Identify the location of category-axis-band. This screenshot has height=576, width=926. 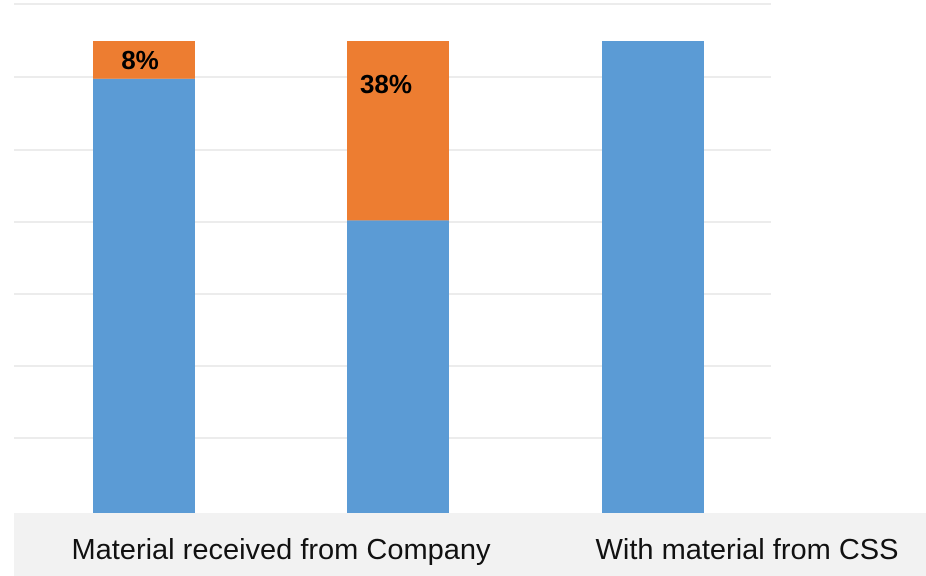
(470, 544).